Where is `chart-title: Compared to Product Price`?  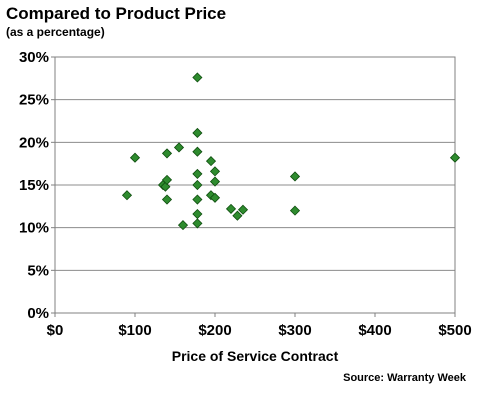 chart-title: Compared to Product Price is located at coordinates (116, 13).